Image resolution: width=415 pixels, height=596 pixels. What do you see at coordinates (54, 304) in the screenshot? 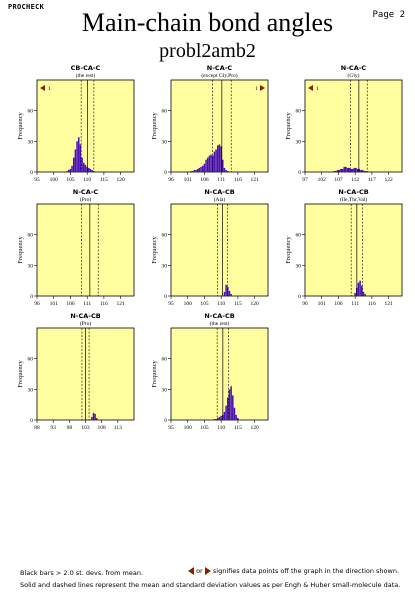
I see `chart-4-xtick-label: 101` at bounding box center [54, 304].